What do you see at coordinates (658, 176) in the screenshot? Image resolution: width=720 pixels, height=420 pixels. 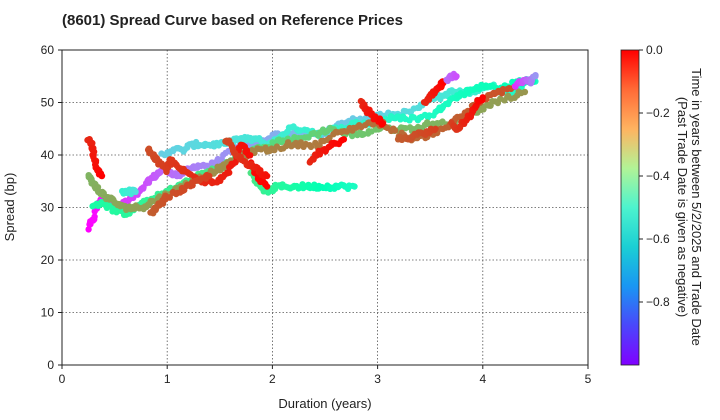 I see `colorbar-tick-label: −0.4` at bounding box center [658, 176].